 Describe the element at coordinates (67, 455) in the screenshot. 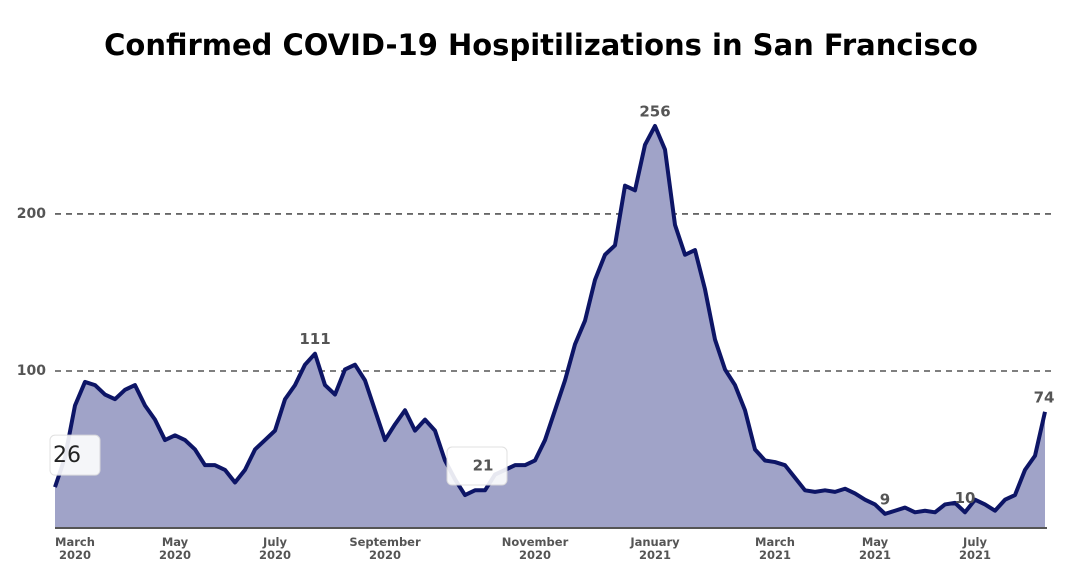

I see `data-label: 26` at that location.